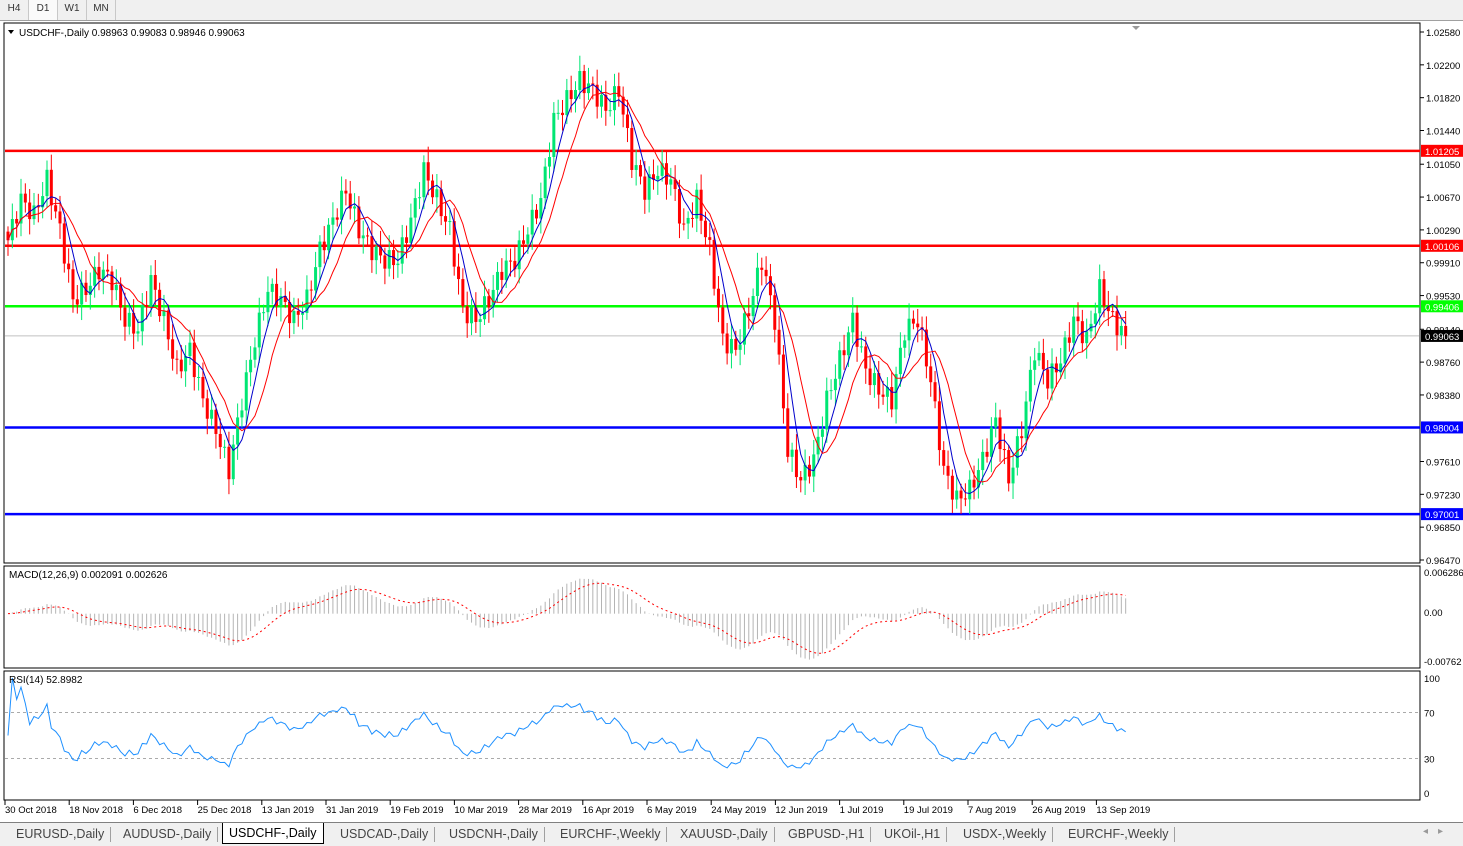 The width and height of the screenshot is (1463, 846). I want to click on tab-scroll-arrows-icon: ◂▸, so click(1437, 831).